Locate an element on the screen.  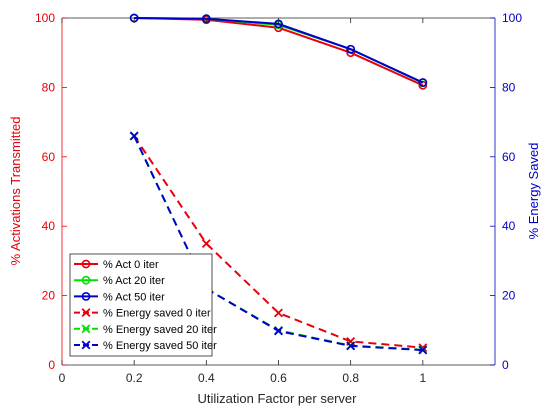
legend-entry: % Energy saved 0 iter is located at coordinates (142, 314).